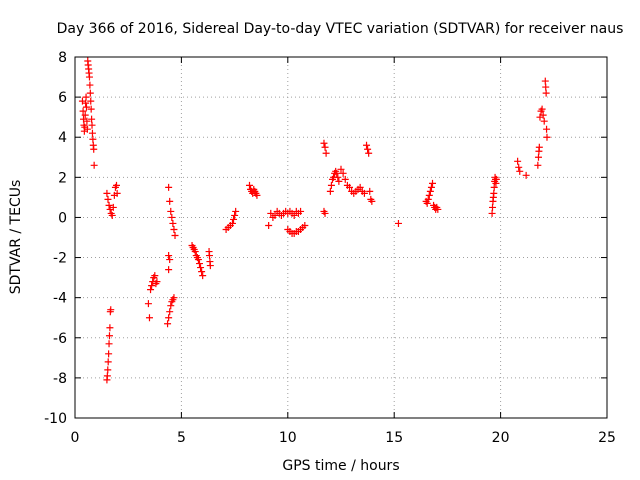 The image size is (640, 480). I want to click on y-tick-label: 6, so click(62, 98).